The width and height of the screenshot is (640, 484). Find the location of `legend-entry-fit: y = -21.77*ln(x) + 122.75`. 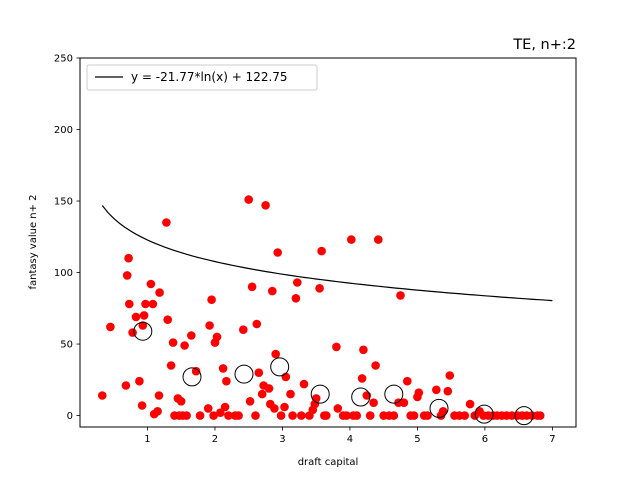

legend-entry-fit: y = -21.77*ln(x) + 122.75 is located at coordinates (209, 77).